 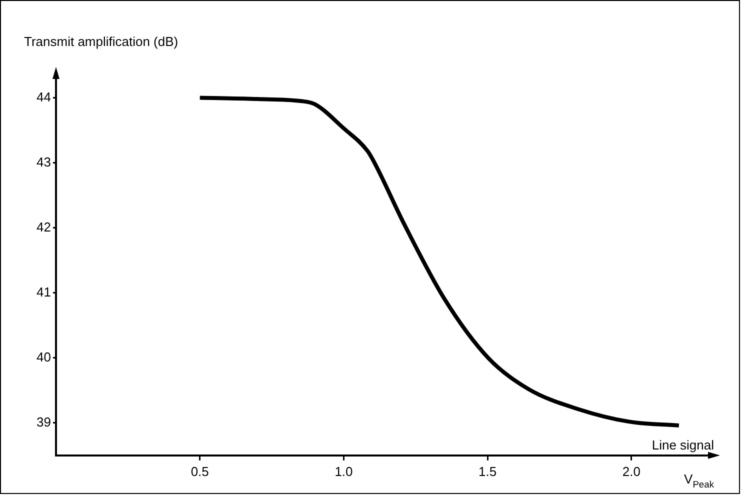 What do you see at coordinates (43, 226) in the screenshot?
I see `y-tick-label: 42` at bounding box center [43, 226].